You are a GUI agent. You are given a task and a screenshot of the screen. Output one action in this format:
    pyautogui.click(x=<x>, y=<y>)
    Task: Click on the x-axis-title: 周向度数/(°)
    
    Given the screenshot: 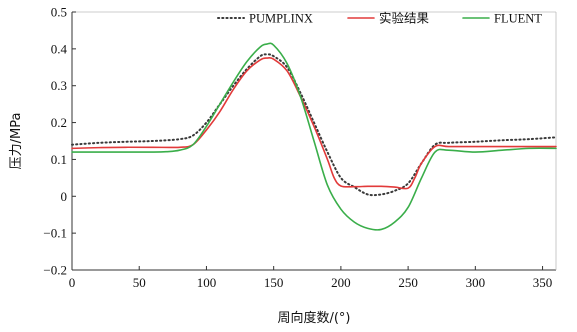 What is the action you would take?
    pyautogui.click(x=313, y=318)
    